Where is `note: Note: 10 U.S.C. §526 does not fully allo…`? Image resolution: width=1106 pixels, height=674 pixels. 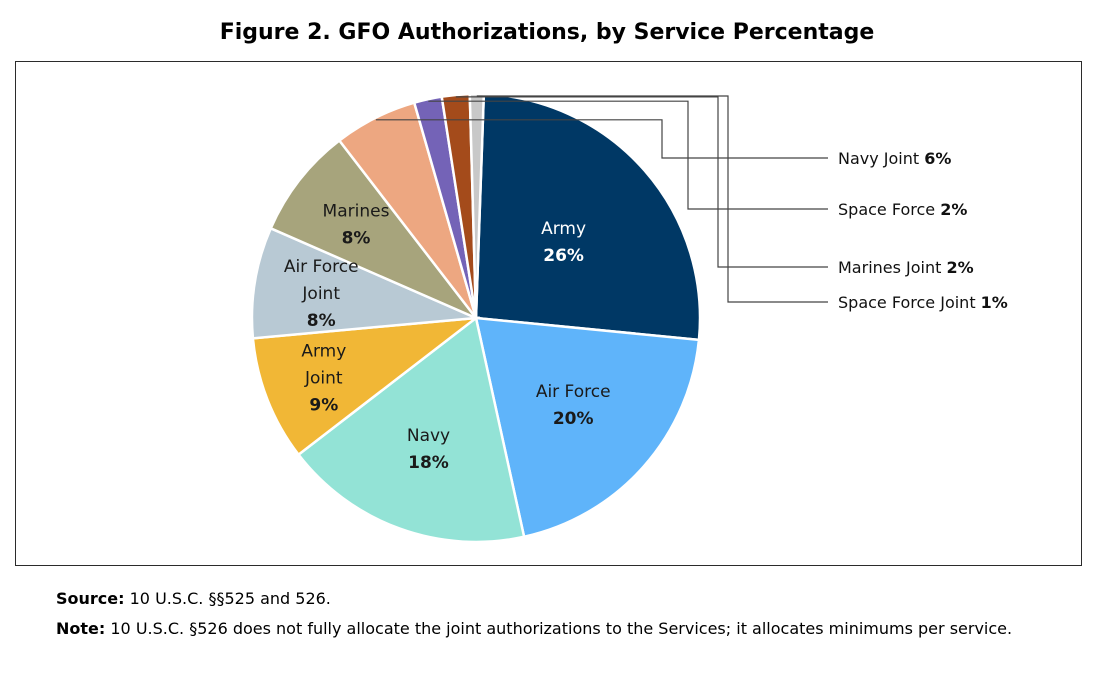
note: Note: 10 U.S.C. §526 does not fully allo… is located at coordinates (561, 629).